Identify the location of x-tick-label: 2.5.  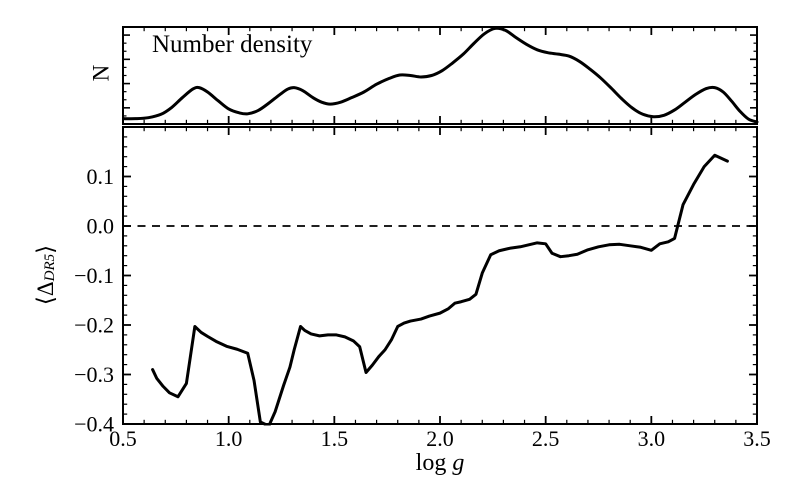
(546, 438).